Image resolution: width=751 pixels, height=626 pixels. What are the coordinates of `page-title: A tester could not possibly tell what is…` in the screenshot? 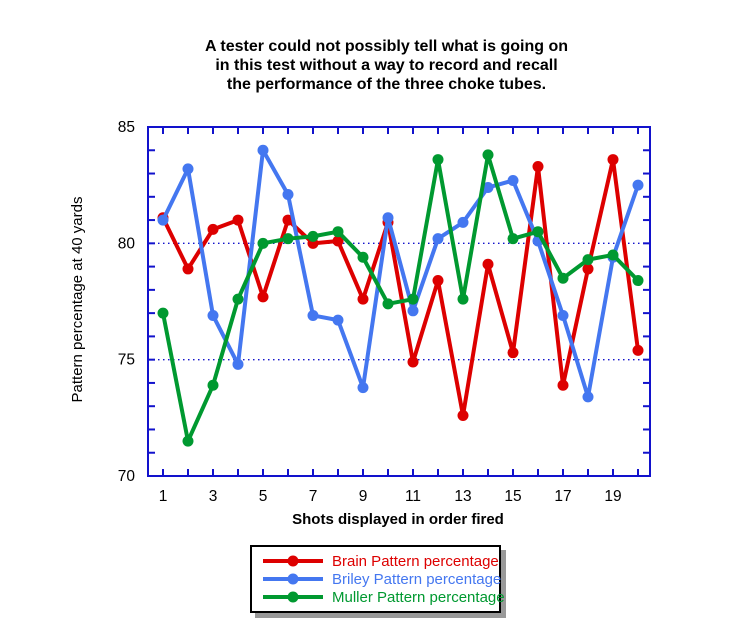 It's located at (375, 65).